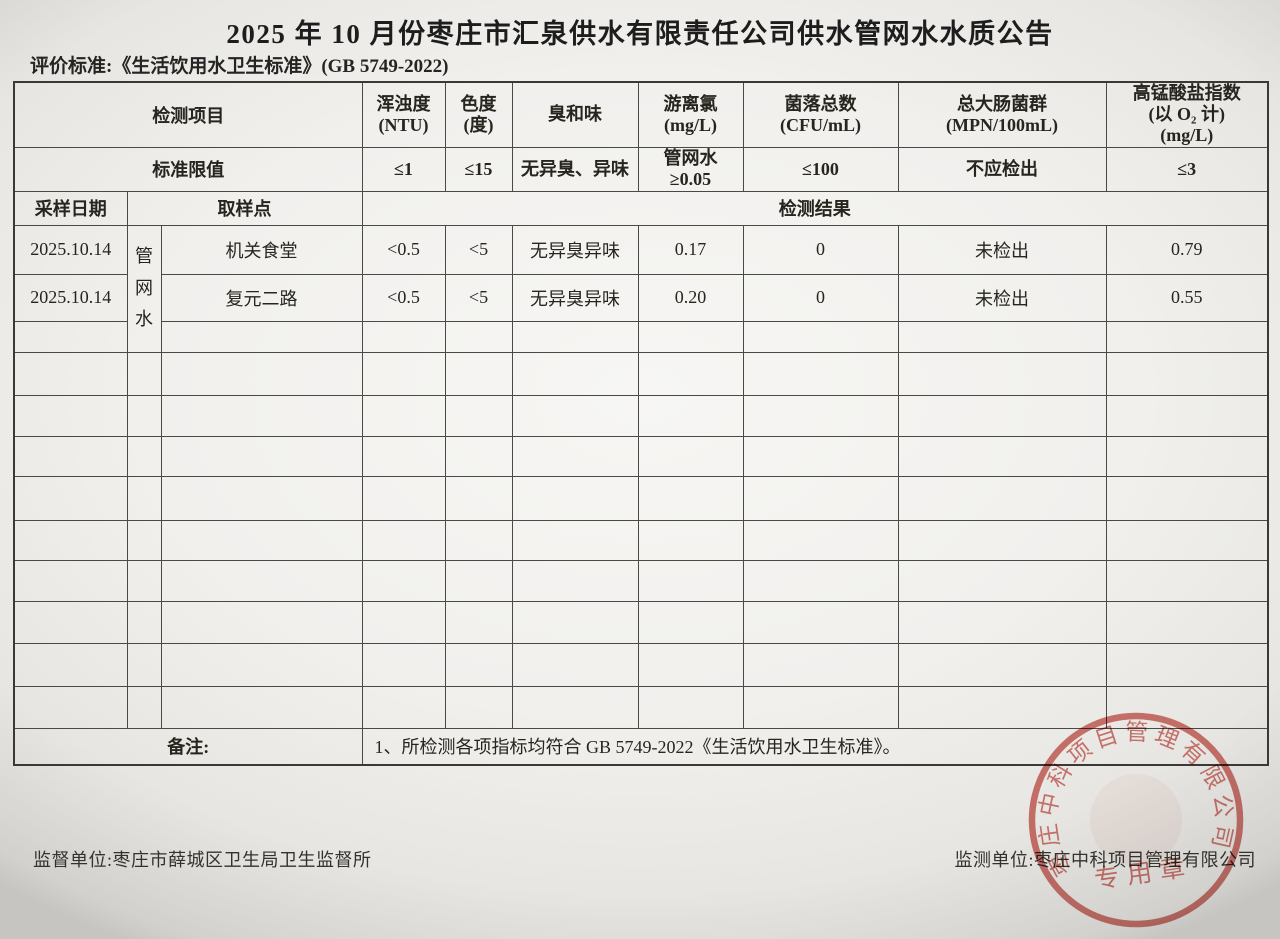  What do you see at coordinates (690, 297) in the screenshot?
I see `cell-free-chlorine: 0.20` at bounding box center [690, 297].